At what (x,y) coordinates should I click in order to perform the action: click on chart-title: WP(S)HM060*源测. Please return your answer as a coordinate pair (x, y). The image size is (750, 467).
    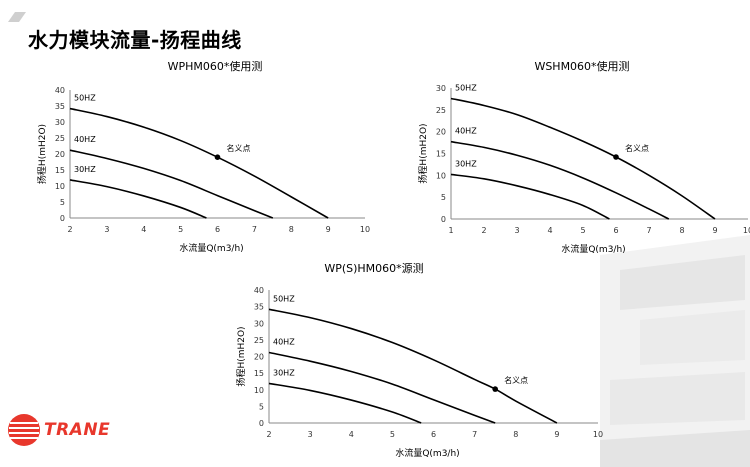
    Looking at the image, I should click on (373, 268).